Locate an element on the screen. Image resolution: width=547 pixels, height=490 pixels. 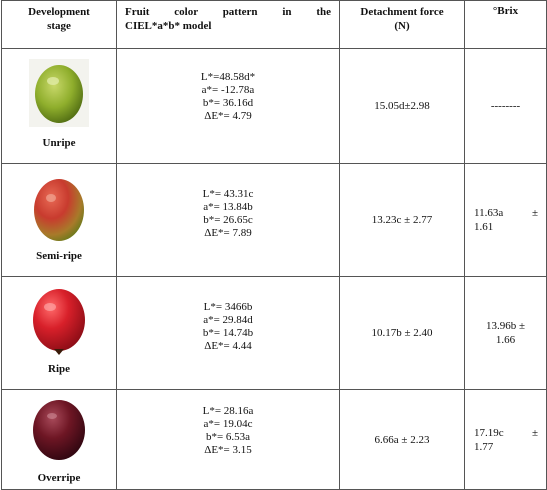
delta-e-value: ΔE*= 4.44 is located at coordinates (228, 346).